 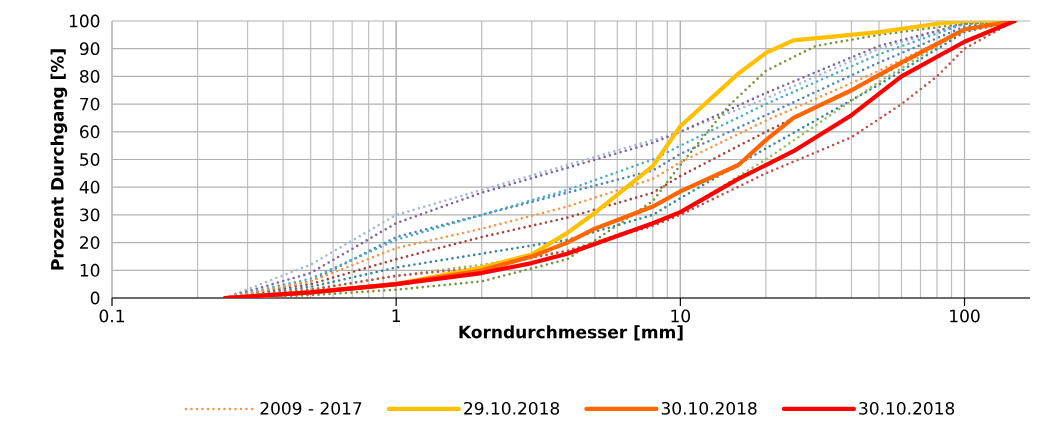 I want to click on y-tick-label: 40, so click(x=89, y=187).